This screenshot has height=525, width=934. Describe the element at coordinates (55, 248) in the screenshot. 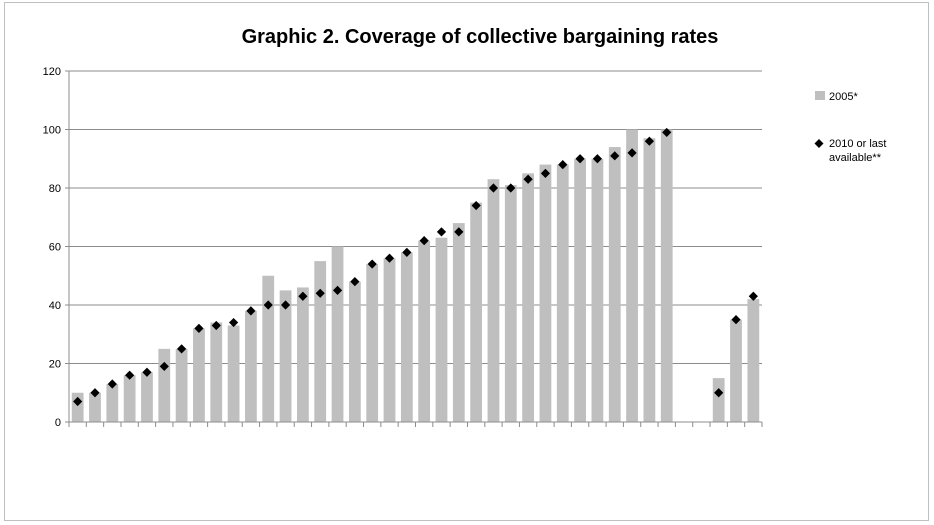

I see `y-tick-label: 60` at that location.